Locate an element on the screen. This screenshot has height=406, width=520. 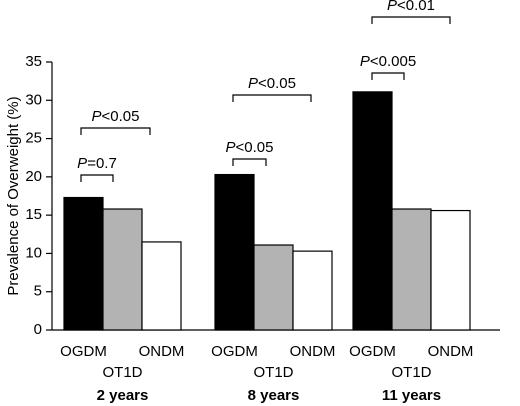
group-label: 2 years is located at coordinates (123, 395).